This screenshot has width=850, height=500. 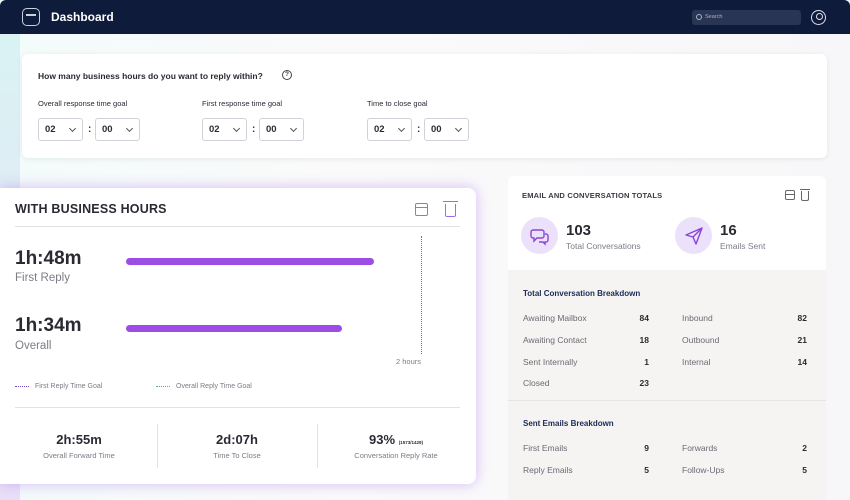 What do you see at coordinates (397, 103) in the screenshot?
I see `goal-label: Time to close goal` at bounding box center [397, 103].